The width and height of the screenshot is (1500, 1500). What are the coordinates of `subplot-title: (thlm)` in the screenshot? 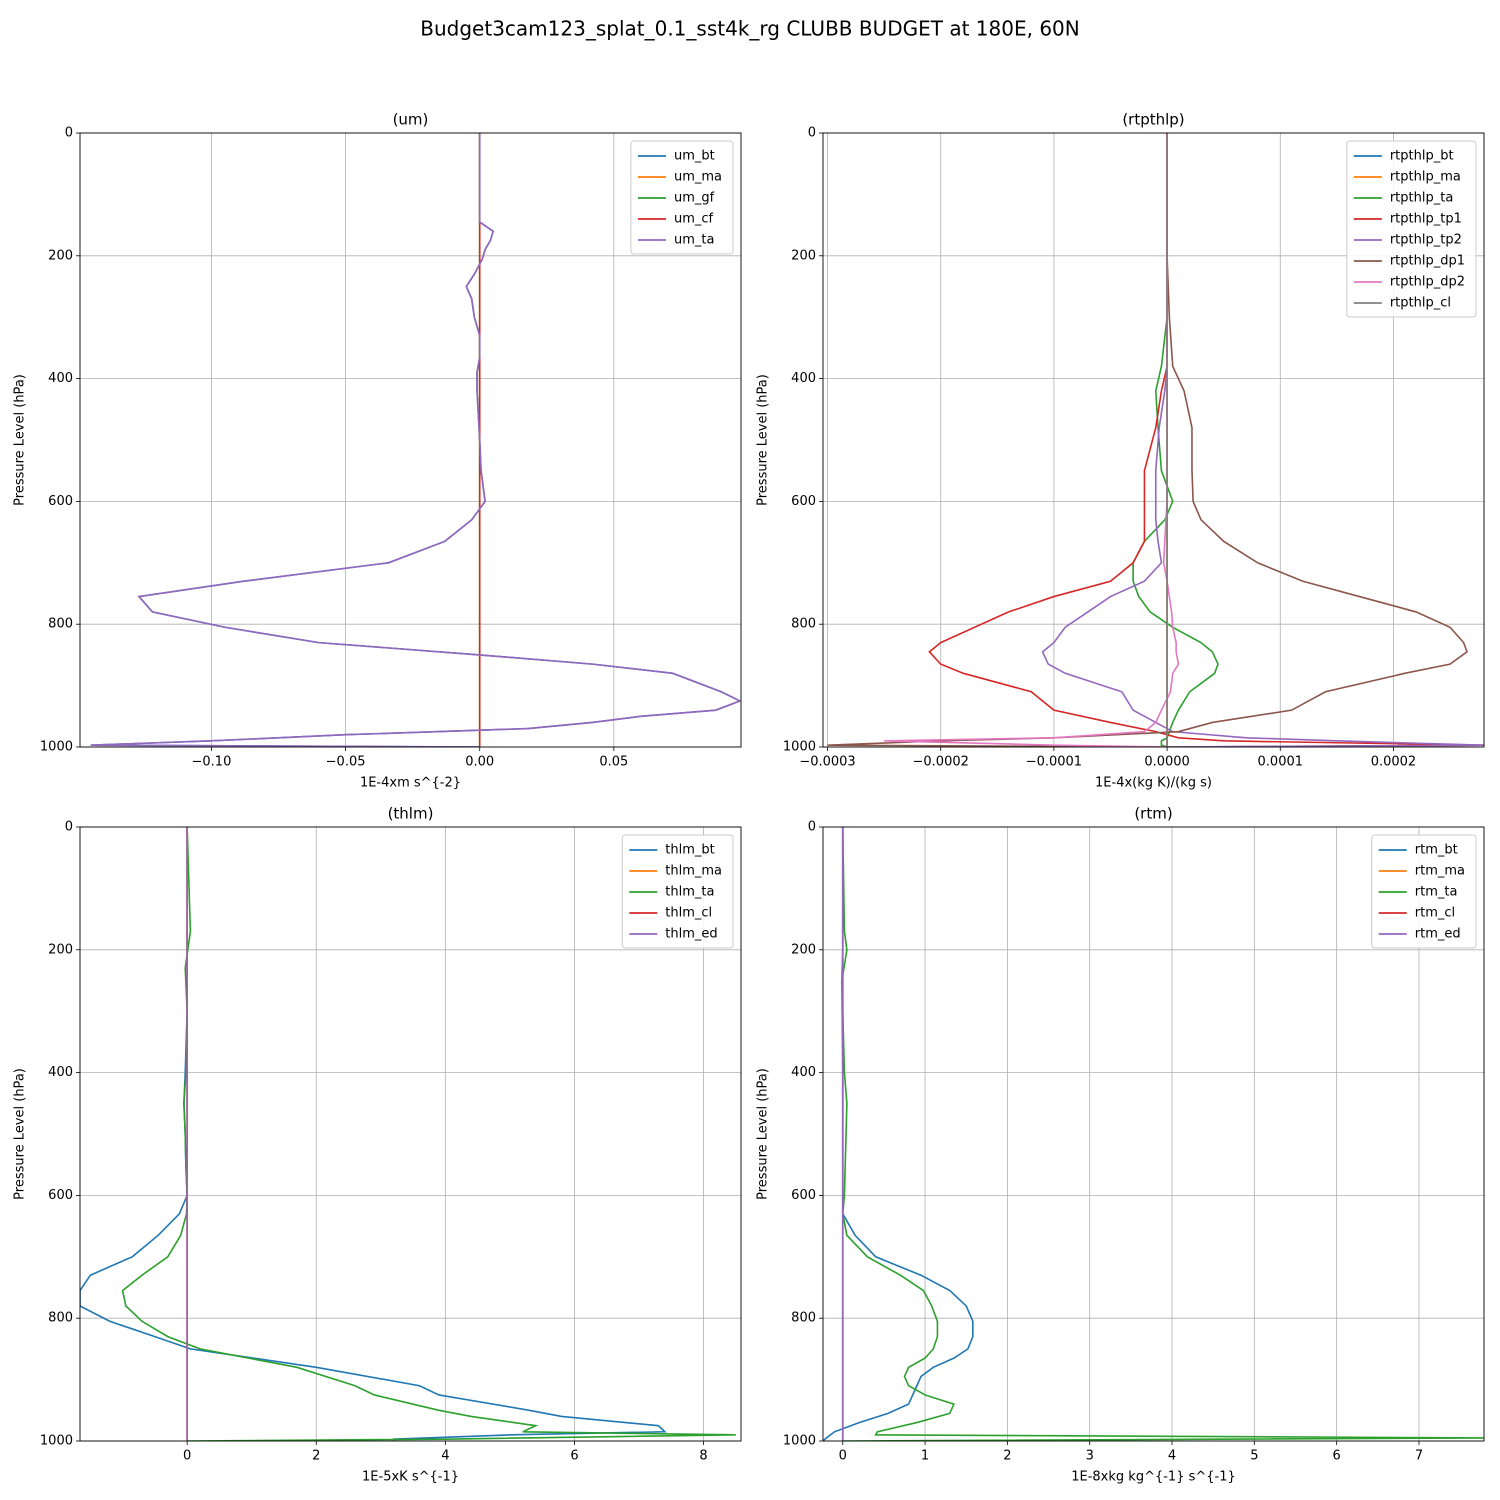 It's located at (411, 814).